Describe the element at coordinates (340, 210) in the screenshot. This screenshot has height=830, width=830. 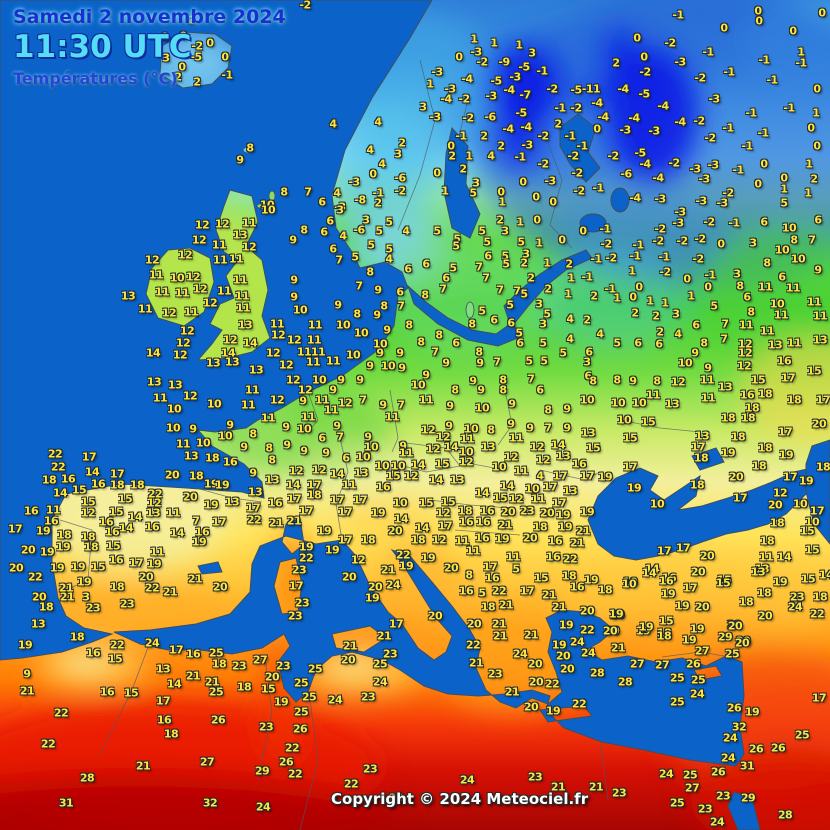
I see `temp-label: 3` at that location.